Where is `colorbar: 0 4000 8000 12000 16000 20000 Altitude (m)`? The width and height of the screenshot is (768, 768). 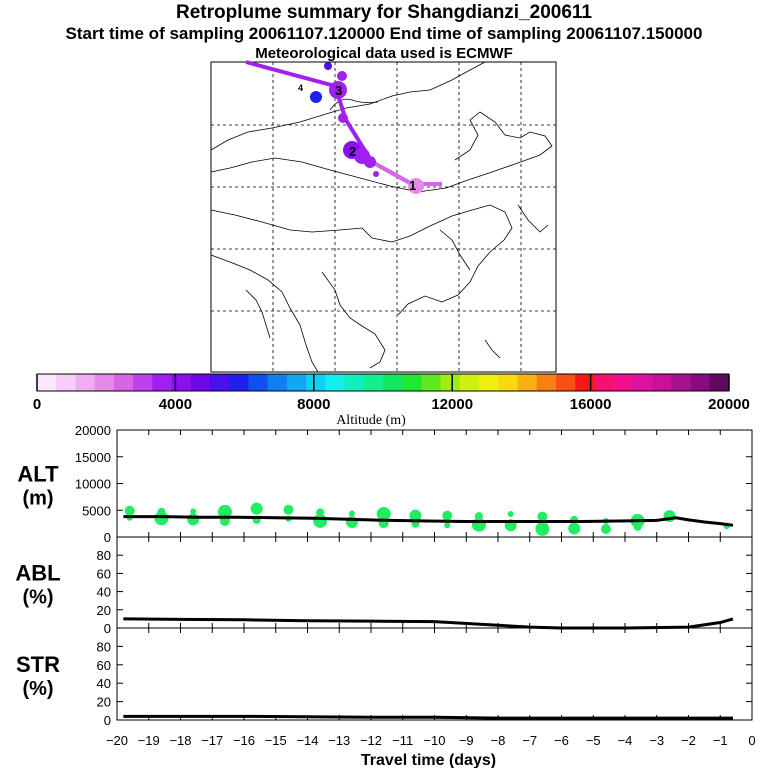 colorbar: 0 4000 8000 12000 16000 20000 Altitude (m) is located at coordinates (391, 400).